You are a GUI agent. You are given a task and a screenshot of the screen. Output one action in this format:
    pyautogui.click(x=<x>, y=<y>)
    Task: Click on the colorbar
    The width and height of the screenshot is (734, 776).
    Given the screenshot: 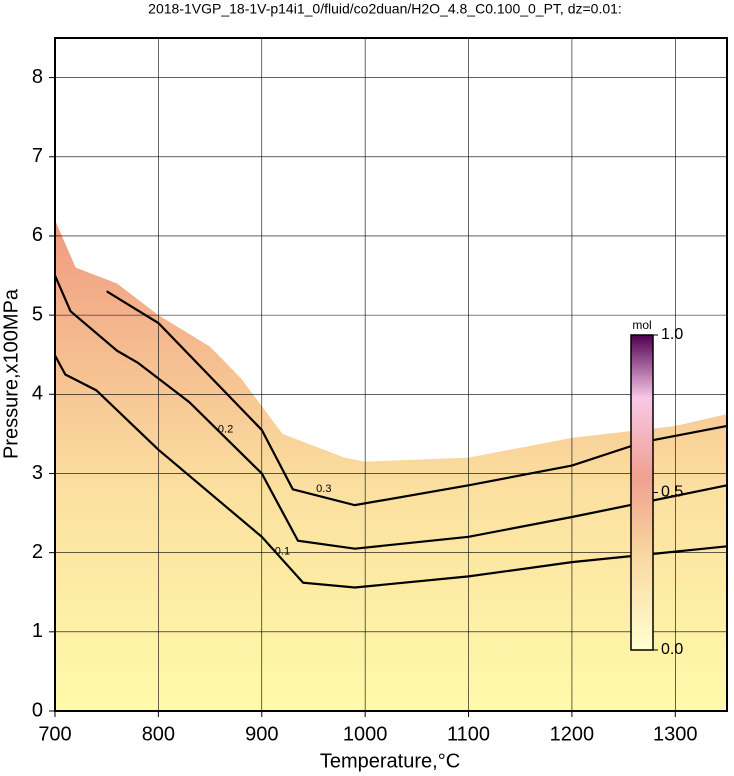 What is the action you would take?
    pyautogui.click(x=642, y=492)
    